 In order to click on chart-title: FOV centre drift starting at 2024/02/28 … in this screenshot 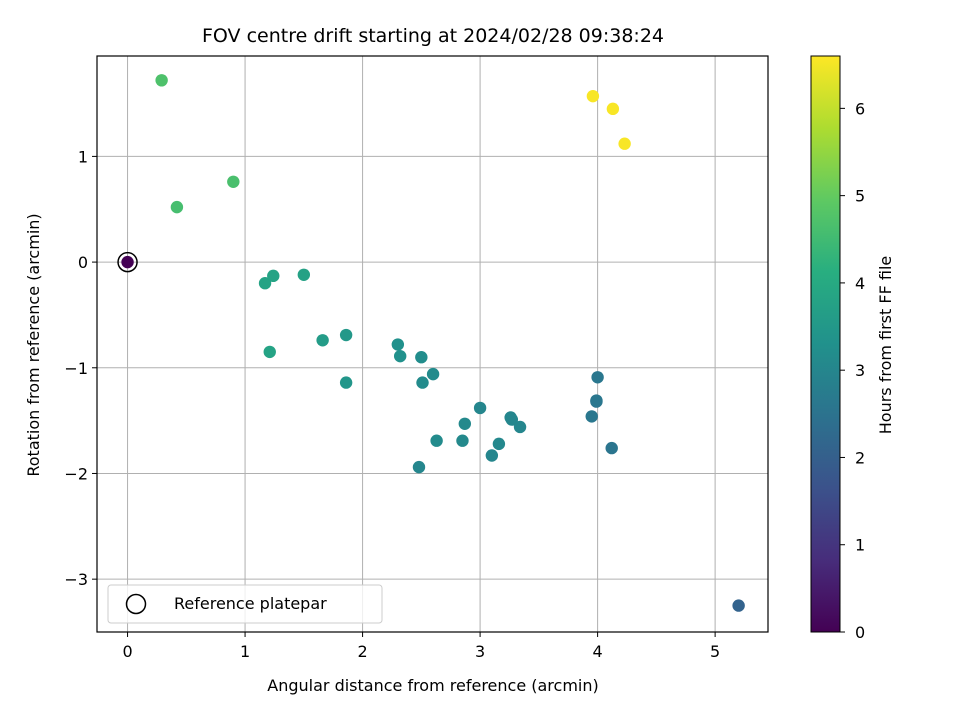, I will do `click(433, 36)`.